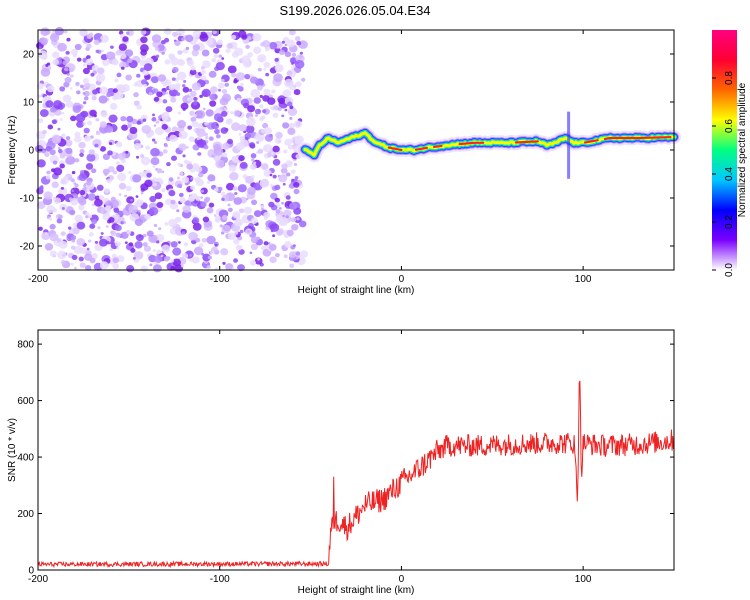 This screenshot has width=750, height=600. What do you see at coordinates (591, 141) in the screenshot?
I see `ridge-peak-segment` at bounding box center [591, 141].